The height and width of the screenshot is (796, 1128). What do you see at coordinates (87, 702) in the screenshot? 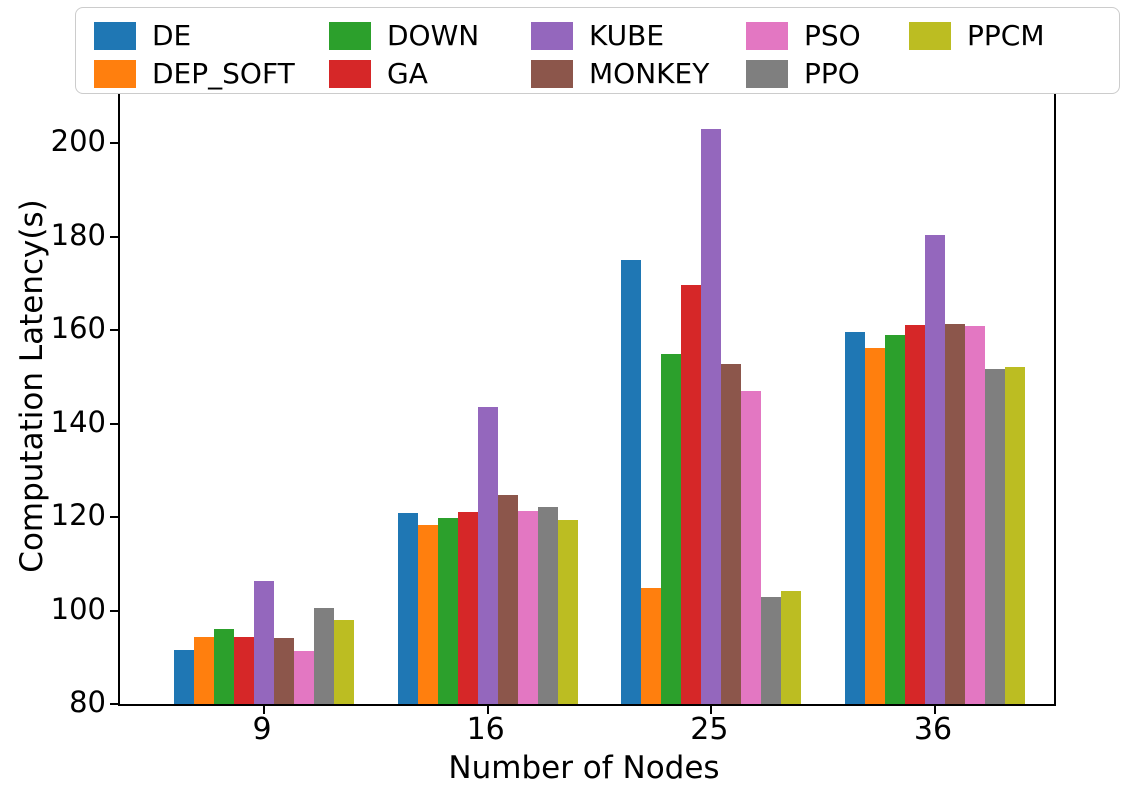
I see `y-tick-label-80: 80` at bounding box center [87, 702].